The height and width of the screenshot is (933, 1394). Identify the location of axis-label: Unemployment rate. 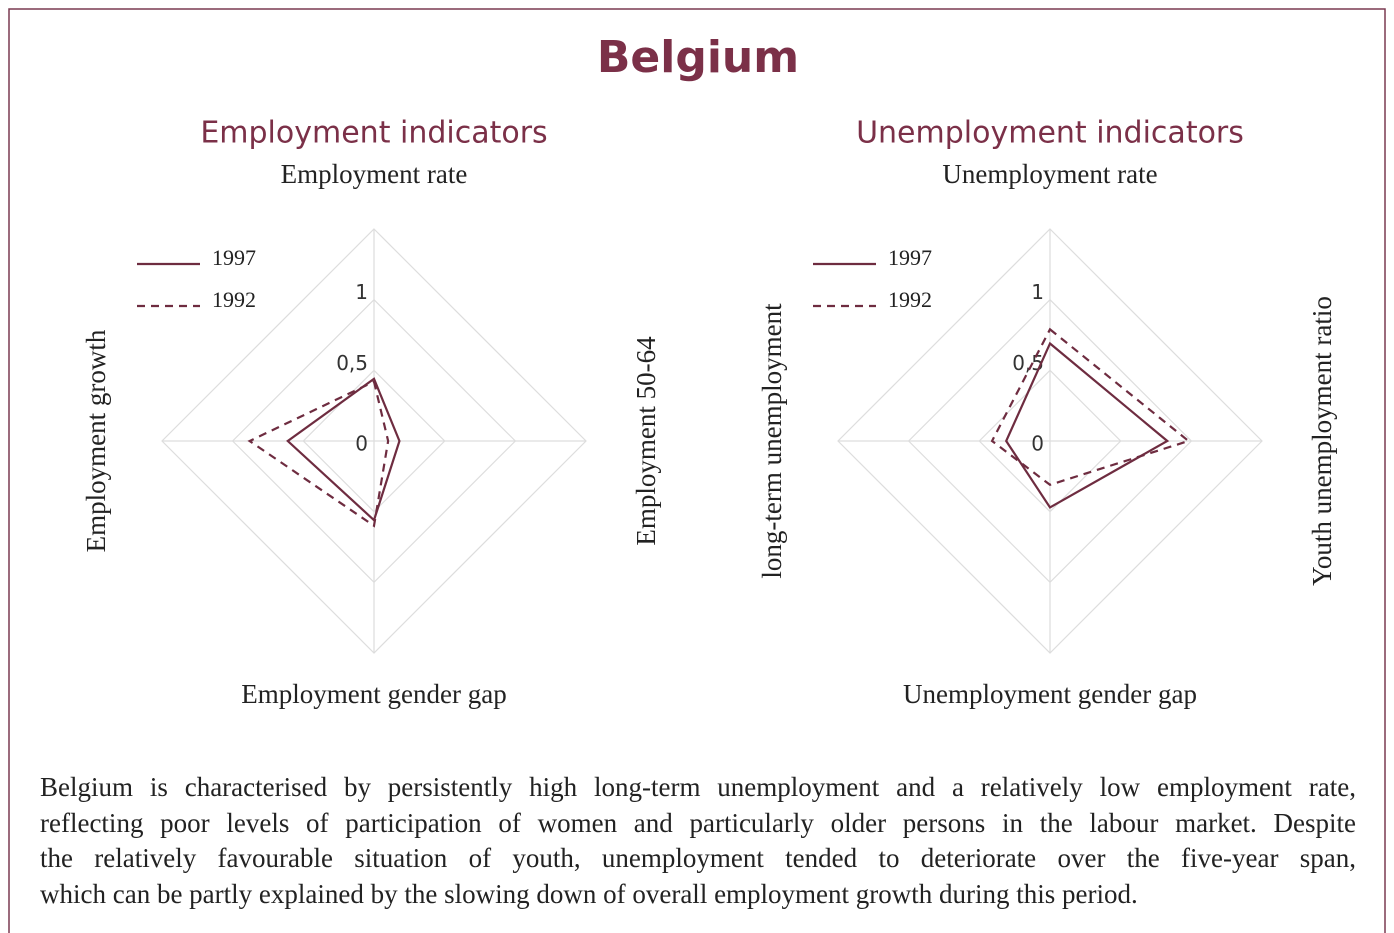
(1049, 174).